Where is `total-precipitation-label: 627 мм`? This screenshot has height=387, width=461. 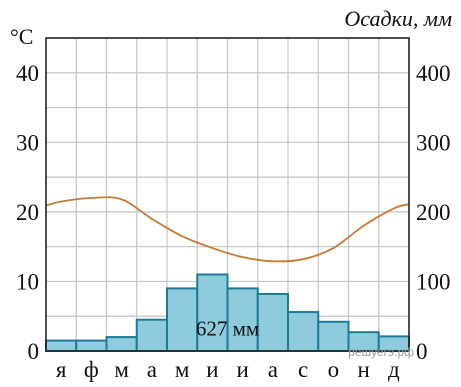
total-precipitation-label: 627 мм is located at coordinates (227, 329).